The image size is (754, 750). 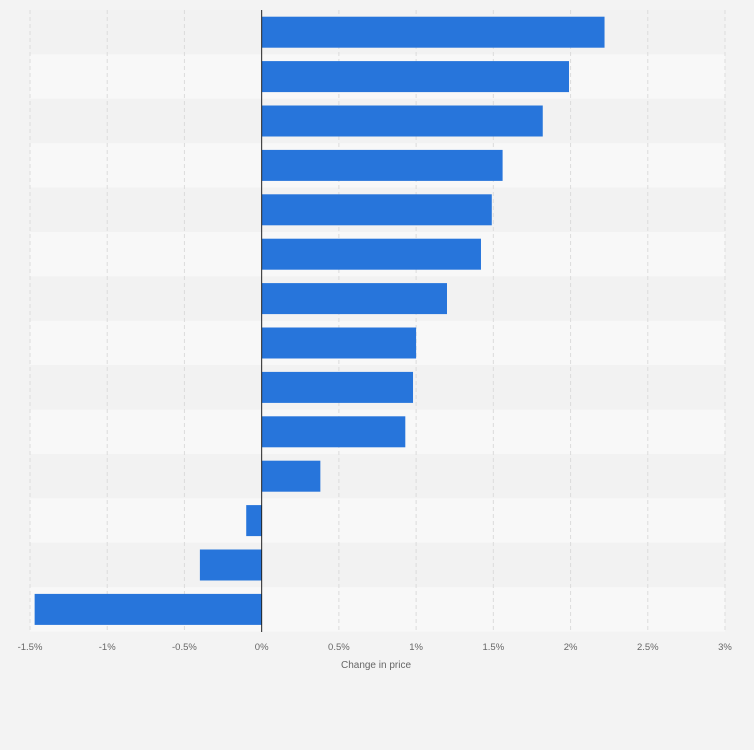 What do you see at coordinates (571, 647) in the screenshot?
I see `x-tick-label: 2%` at bounding box center [571, 647].